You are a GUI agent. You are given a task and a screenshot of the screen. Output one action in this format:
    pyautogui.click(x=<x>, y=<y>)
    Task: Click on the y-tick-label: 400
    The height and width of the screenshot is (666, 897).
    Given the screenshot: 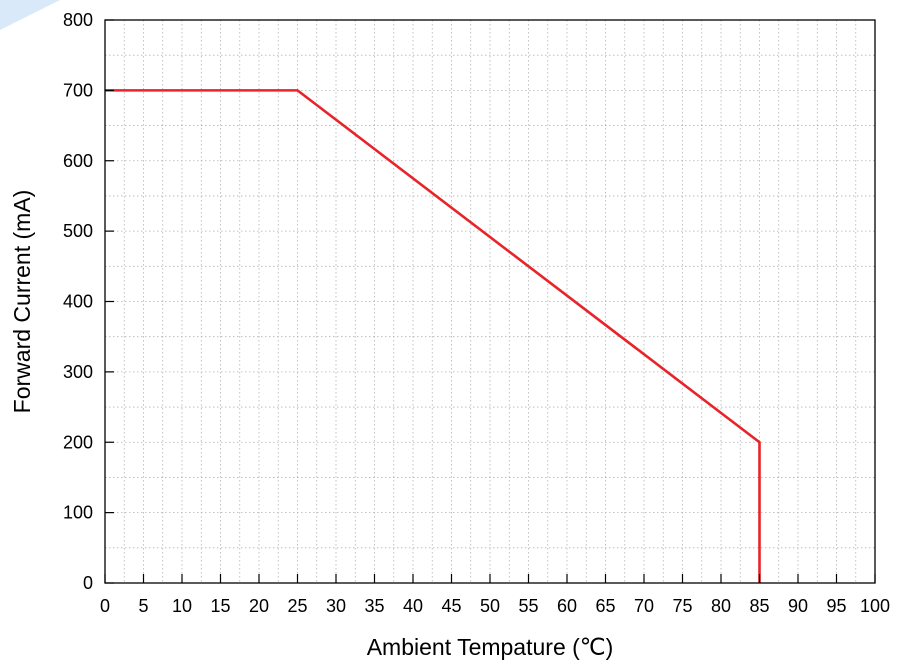 What is the action you would take?
    pyautogui.click(x=78, y=302)
    